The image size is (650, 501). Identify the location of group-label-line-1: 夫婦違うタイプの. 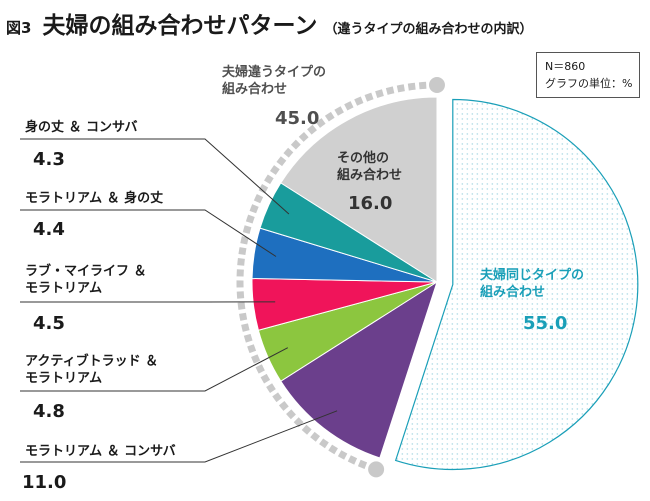
(274, 72).